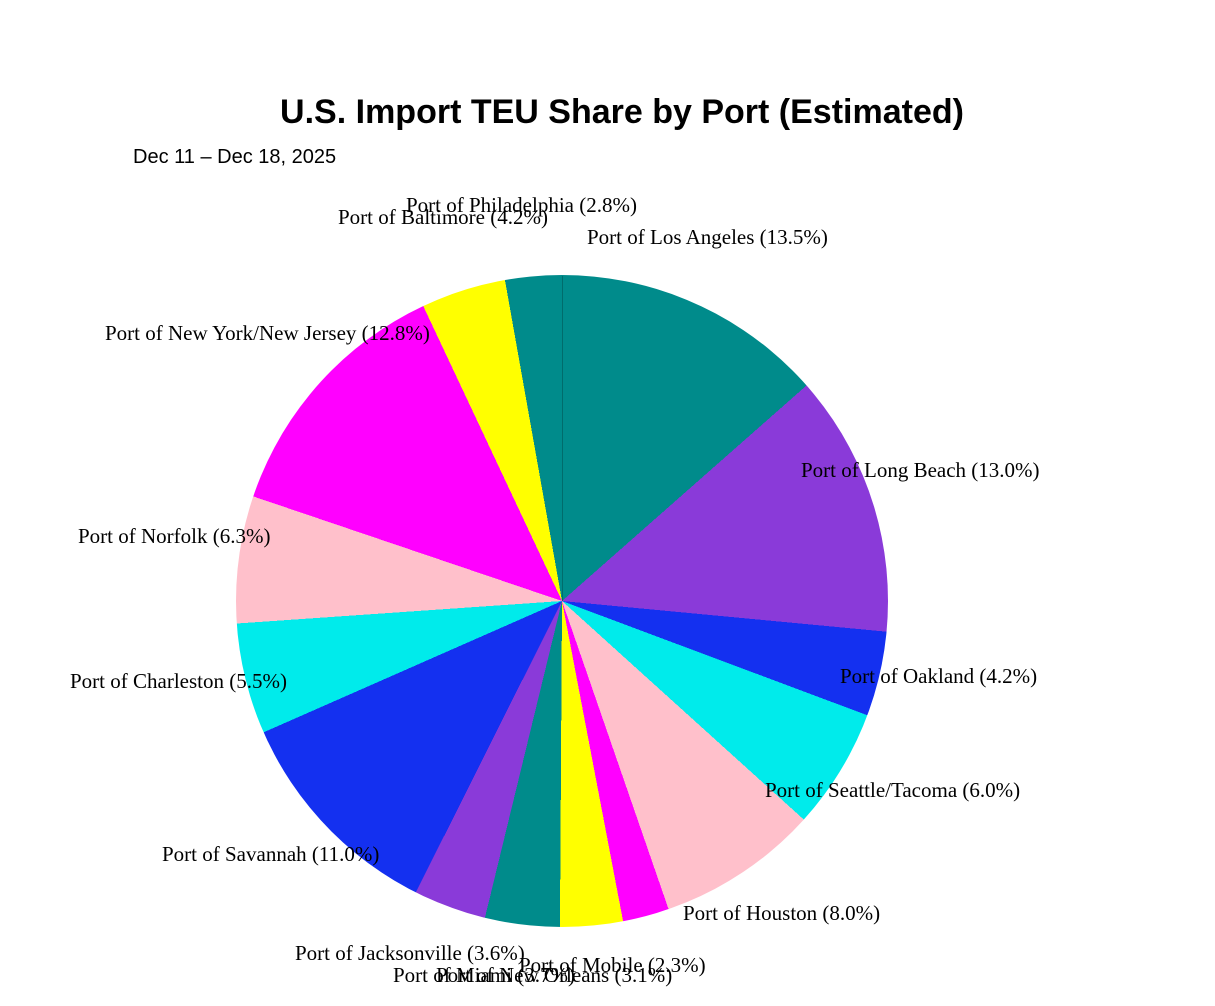 This screenshot has width=1215, height=1006. I want to click on slice-label-port-of-new-orleans: Port of New Orleans (3.1%), so click(554, 975).